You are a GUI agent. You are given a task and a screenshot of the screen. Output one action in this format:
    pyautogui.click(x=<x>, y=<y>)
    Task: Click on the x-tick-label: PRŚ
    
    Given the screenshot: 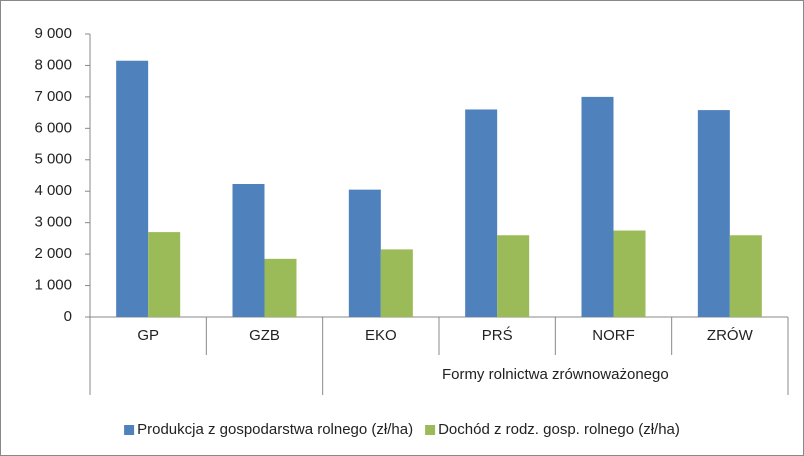 What is the action you would take?
    pyautogui.click(x=497, y=335)
    